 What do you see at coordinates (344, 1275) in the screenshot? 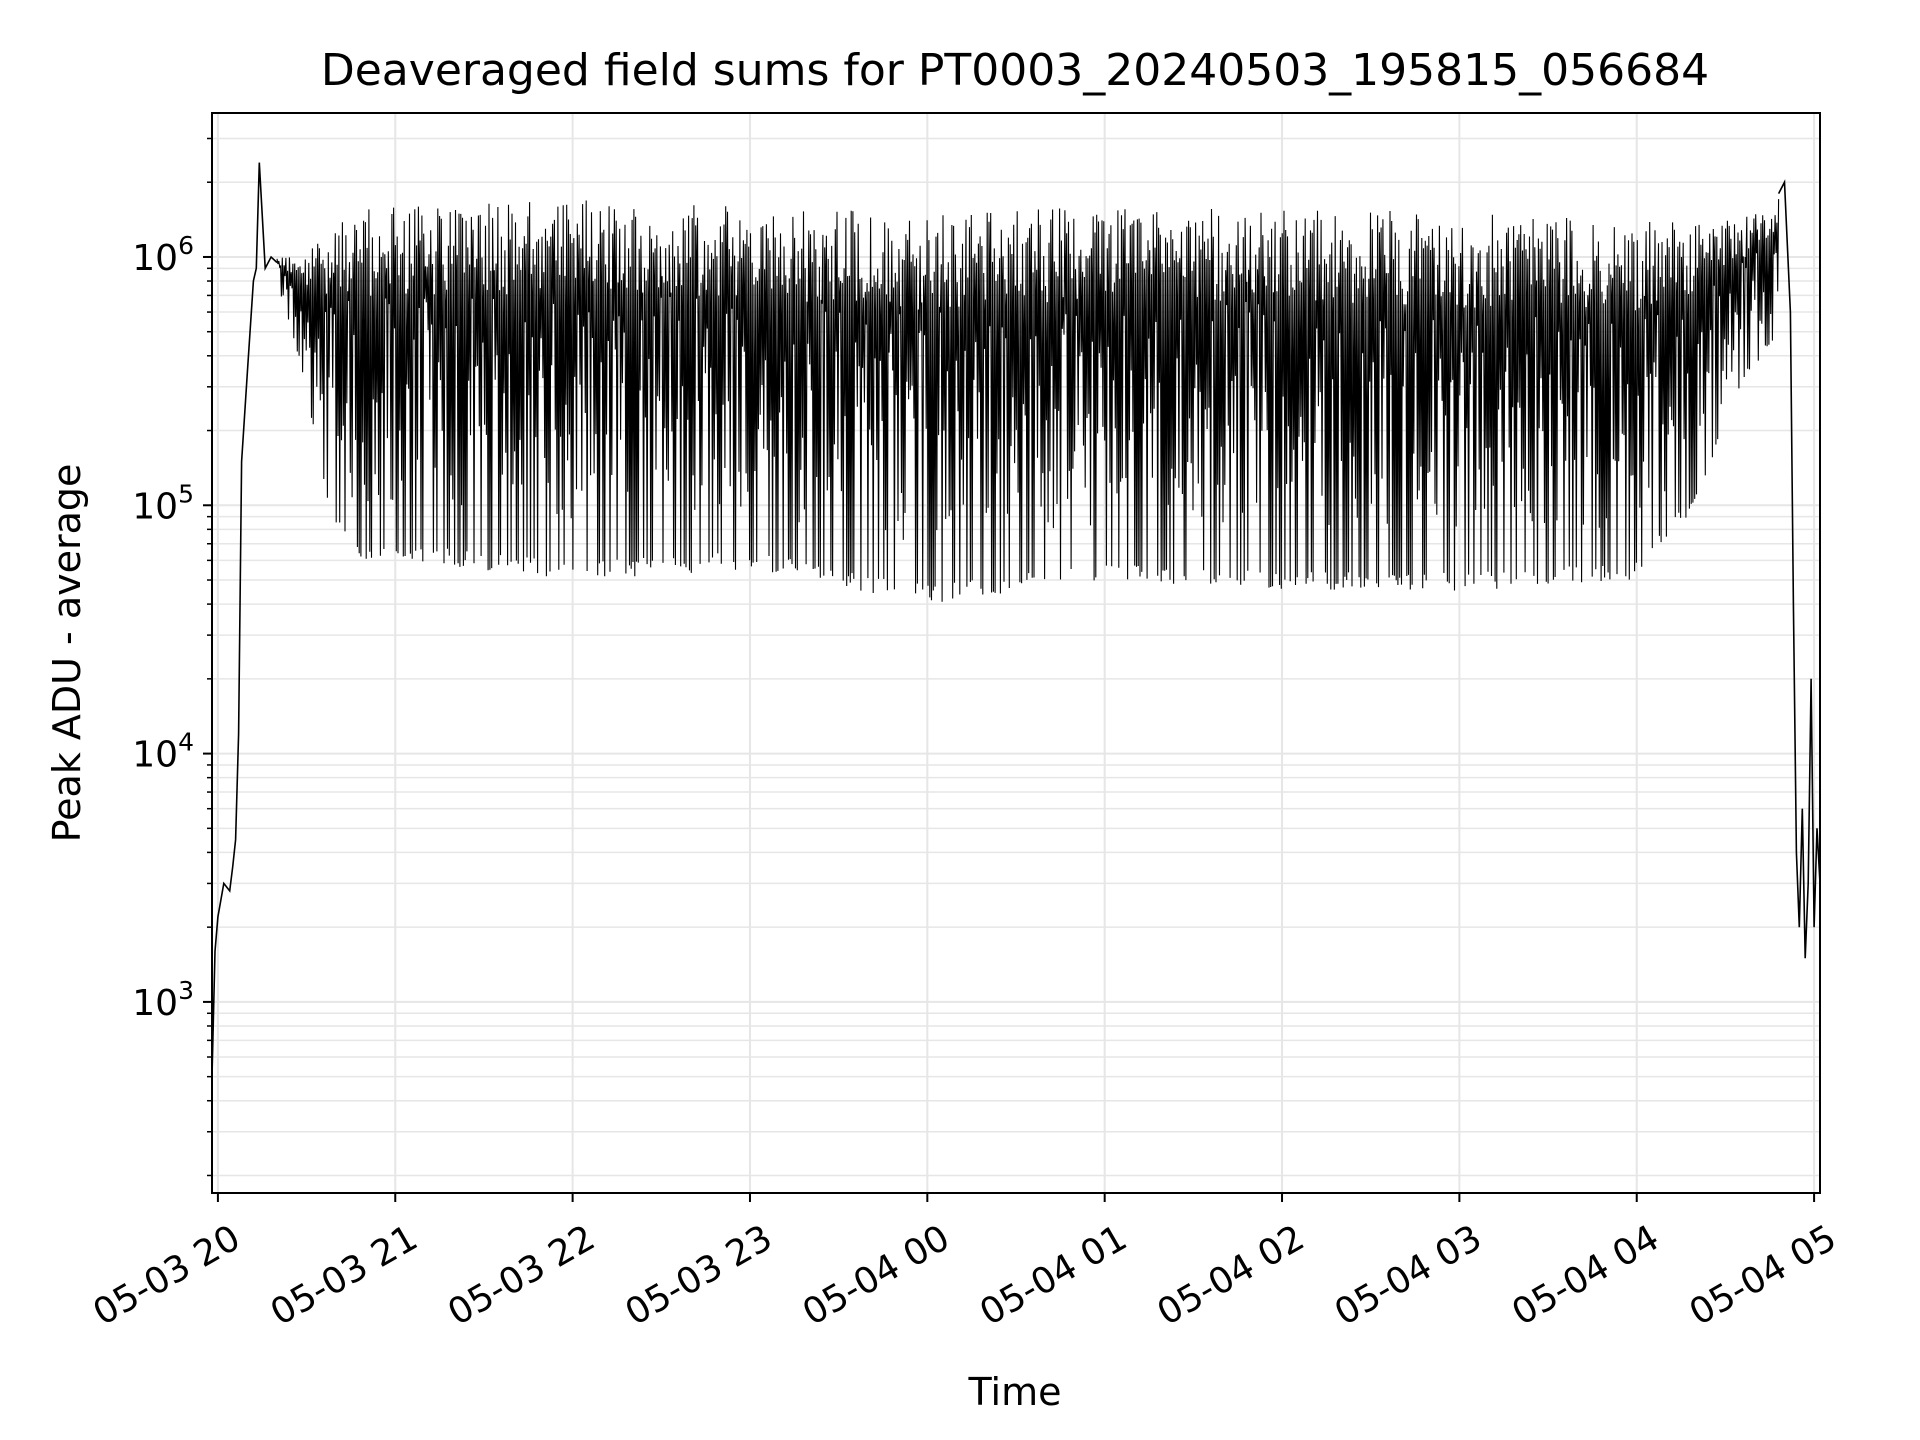
I see `x-tick-label: 05-03 21` at bounding box center [344, 1275].